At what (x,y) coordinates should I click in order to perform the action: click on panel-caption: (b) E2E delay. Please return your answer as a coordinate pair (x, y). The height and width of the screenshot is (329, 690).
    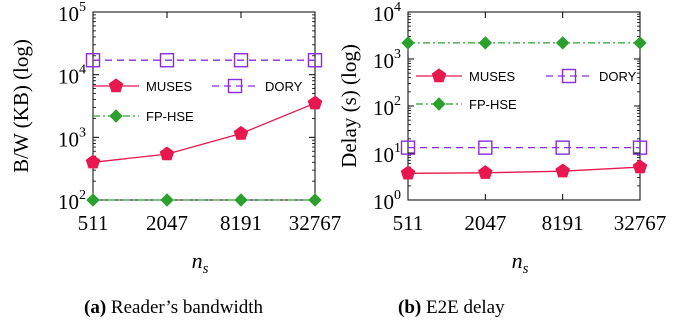
    Looking at the image, I should click on (451, 307).